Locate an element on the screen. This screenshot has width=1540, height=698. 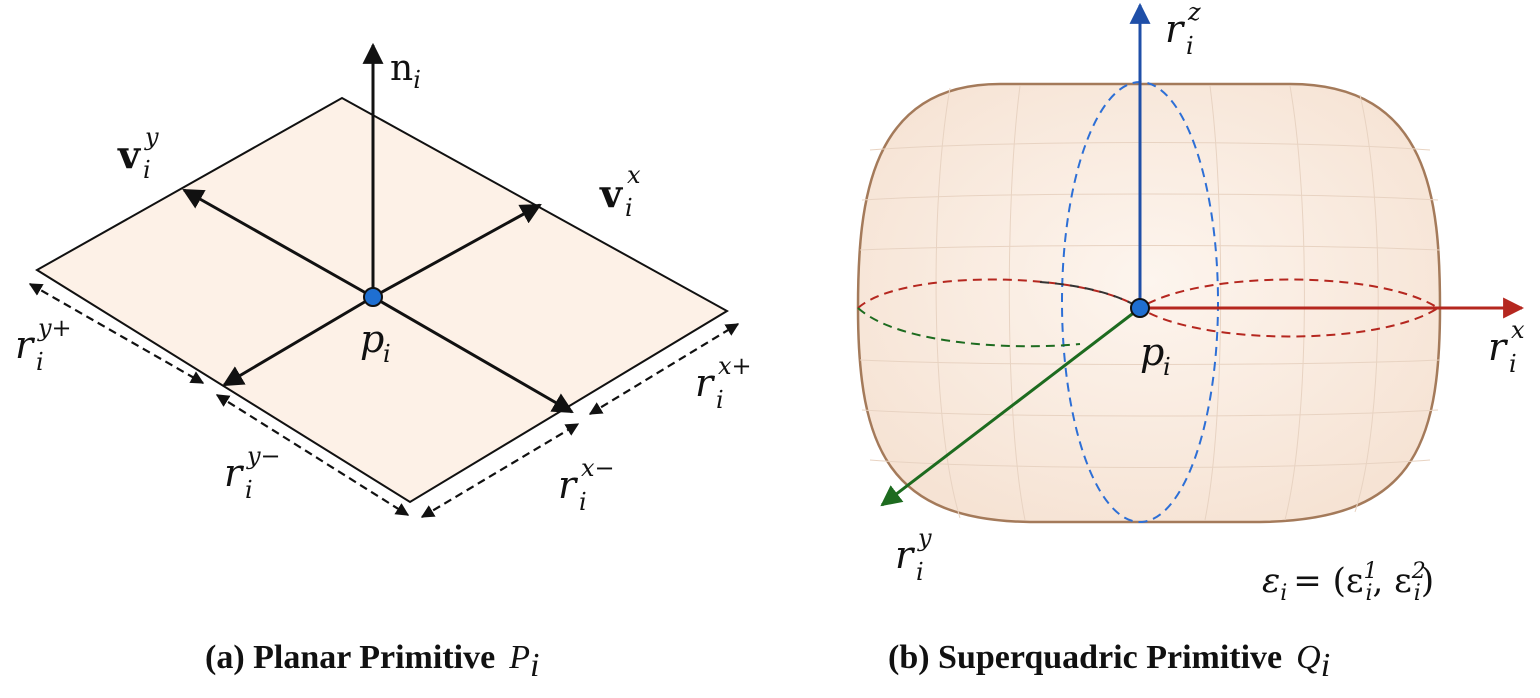
ry-label: r is located at coordinates (905, 555).